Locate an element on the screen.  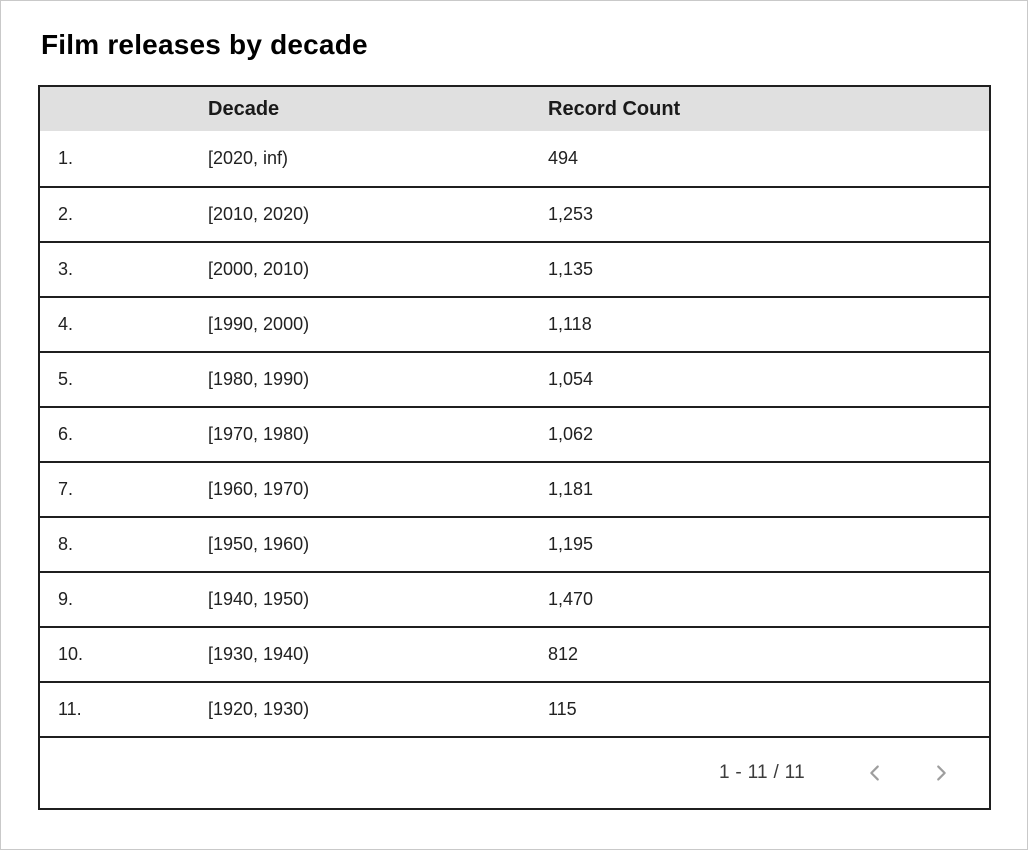
cell-record-count: 1,470 is located at coordinates (571, 599).